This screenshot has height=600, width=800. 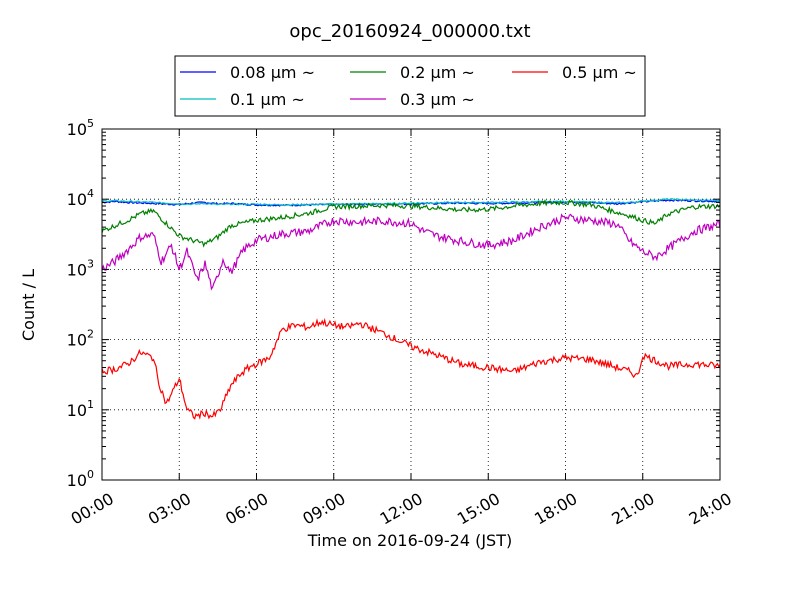 What do you see at coordinates (80, 479) in the screenshot?
I see `y-tick-label: 10⁰` at bounding box center [80, 479].